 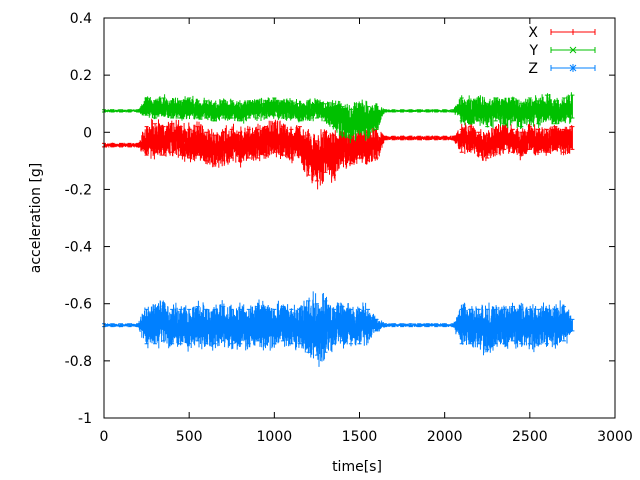 What do you see at coordinates (530, 437) in the screenshot?
I see `x-tick-label: 2500` at bounding box center [530, 437].